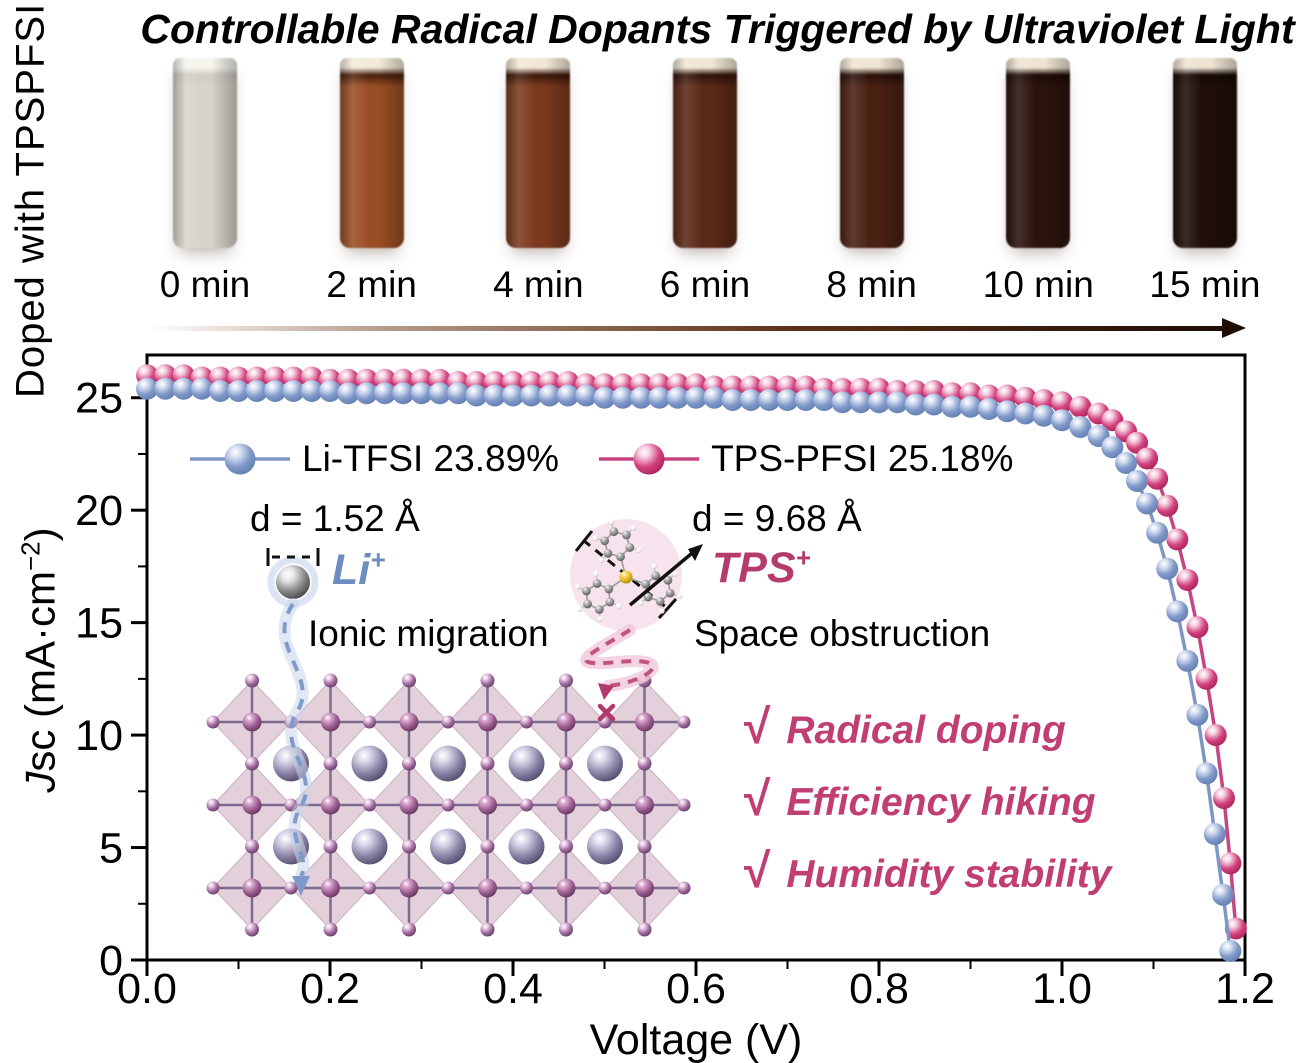 The height and width of the screenshot is (1063, 1298). I want to click on vial-photo-0-min, so click(205, 153).